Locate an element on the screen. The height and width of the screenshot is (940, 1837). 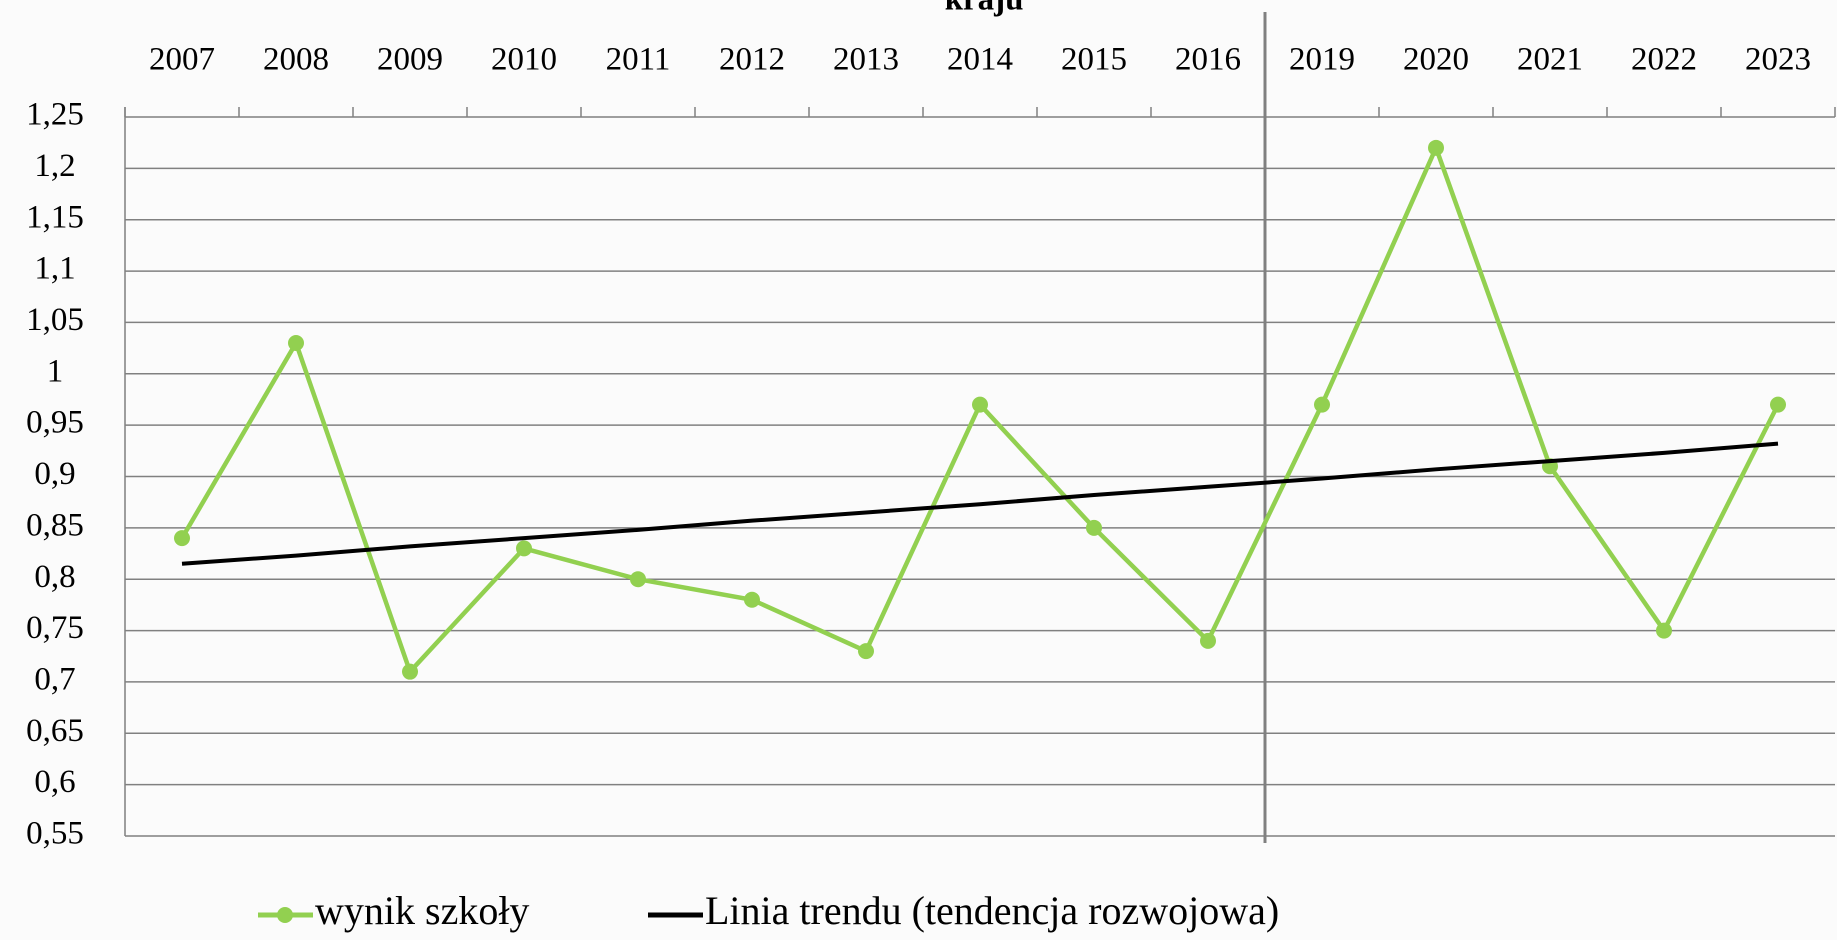
y-tick-label: 1,15 is located at coordinates (55, 217).